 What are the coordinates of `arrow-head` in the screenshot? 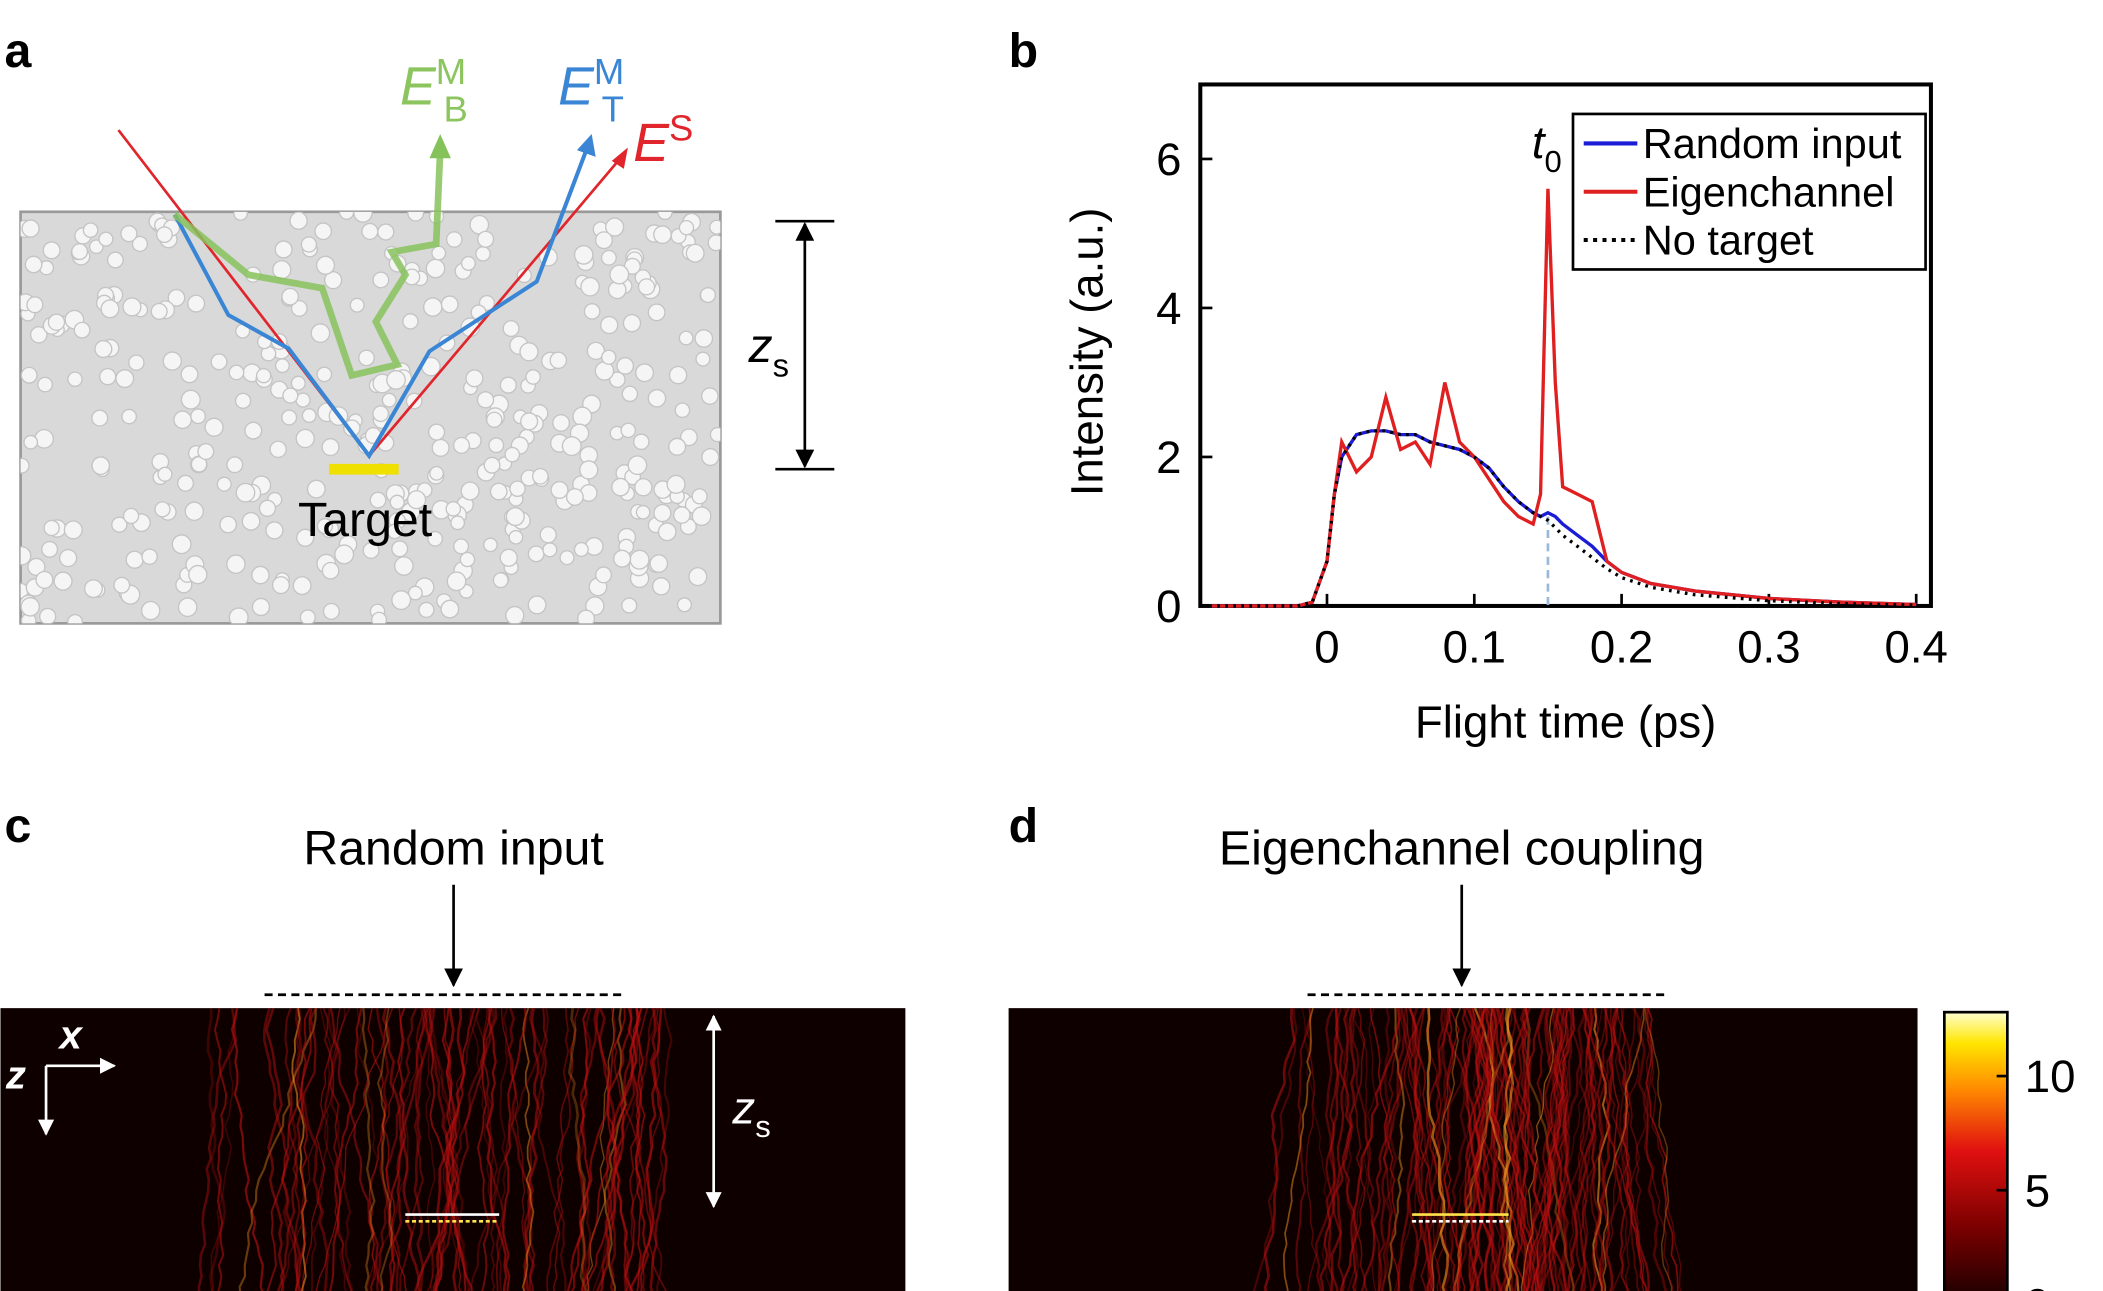 It's located at (440, 146).